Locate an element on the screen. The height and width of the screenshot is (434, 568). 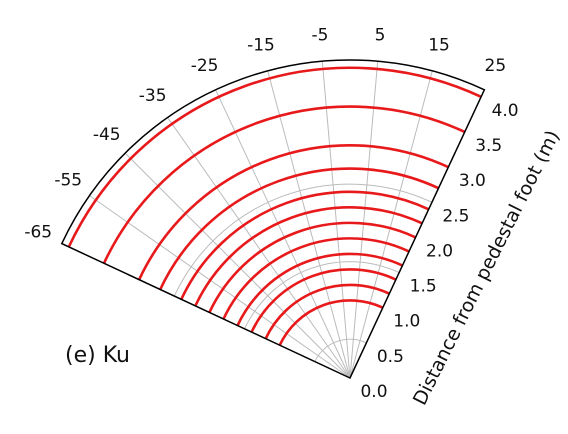
theta-tick-label: -25 is located at coordinates (205, 66).